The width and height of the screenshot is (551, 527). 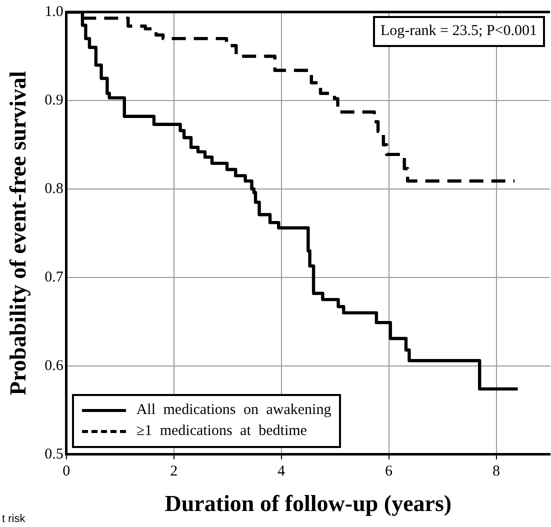 What do you see at coordinates (66, 471) in the screenshot?
I see `x-tick-label: 0` at bounding box center [66, 471].